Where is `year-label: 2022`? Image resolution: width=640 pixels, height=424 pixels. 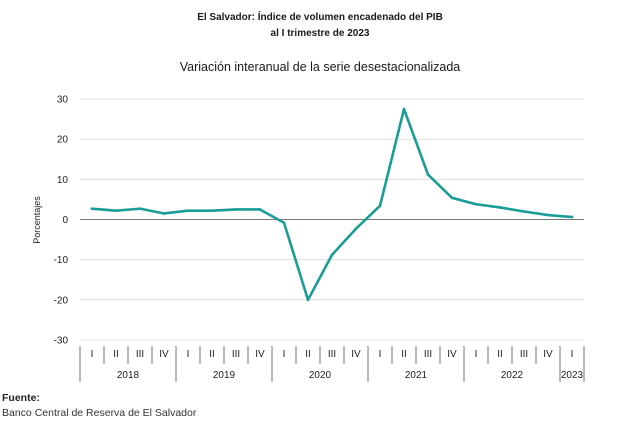
year-label: 2022 is located at coordinates (512, 375).